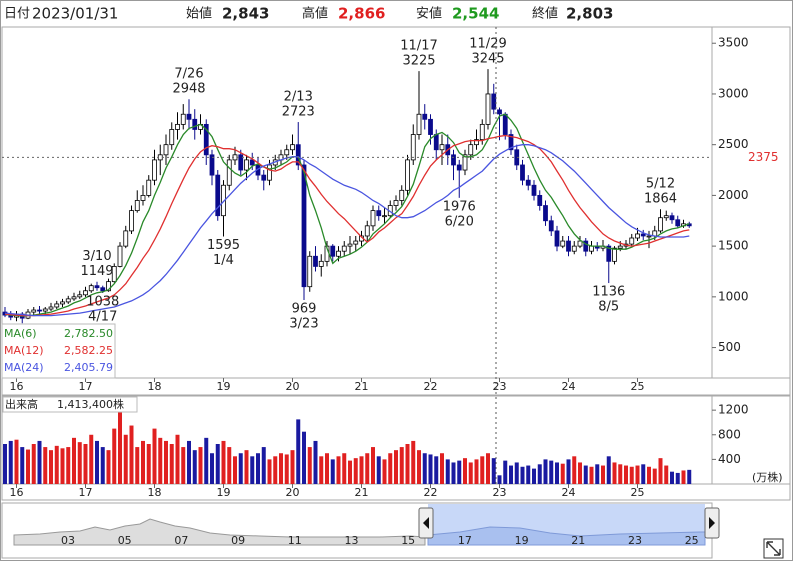  I want to click on date: 2023/01/31, so click(75, 14).